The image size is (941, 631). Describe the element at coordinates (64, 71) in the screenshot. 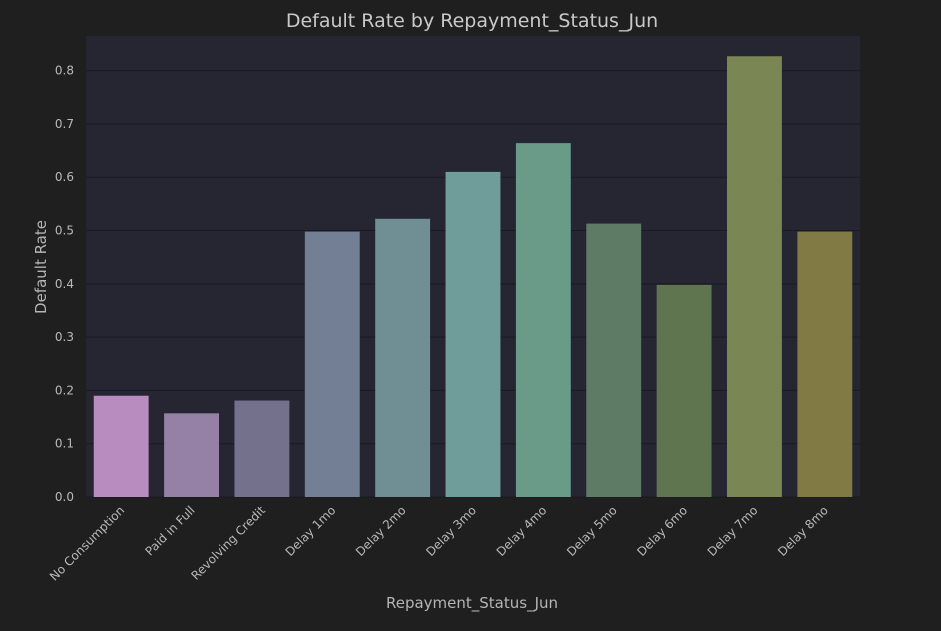

I see `y-tick-label: 0.8` at that location.